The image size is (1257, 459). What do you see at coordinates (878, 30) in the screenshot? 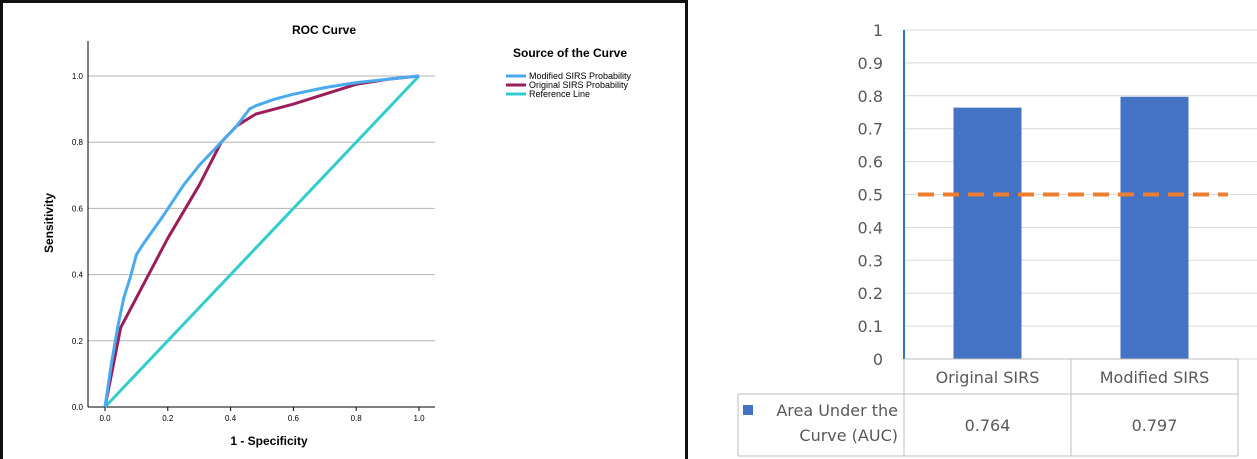
I see `bar-y-tick-label: 1` at bounding box center [878, 30].